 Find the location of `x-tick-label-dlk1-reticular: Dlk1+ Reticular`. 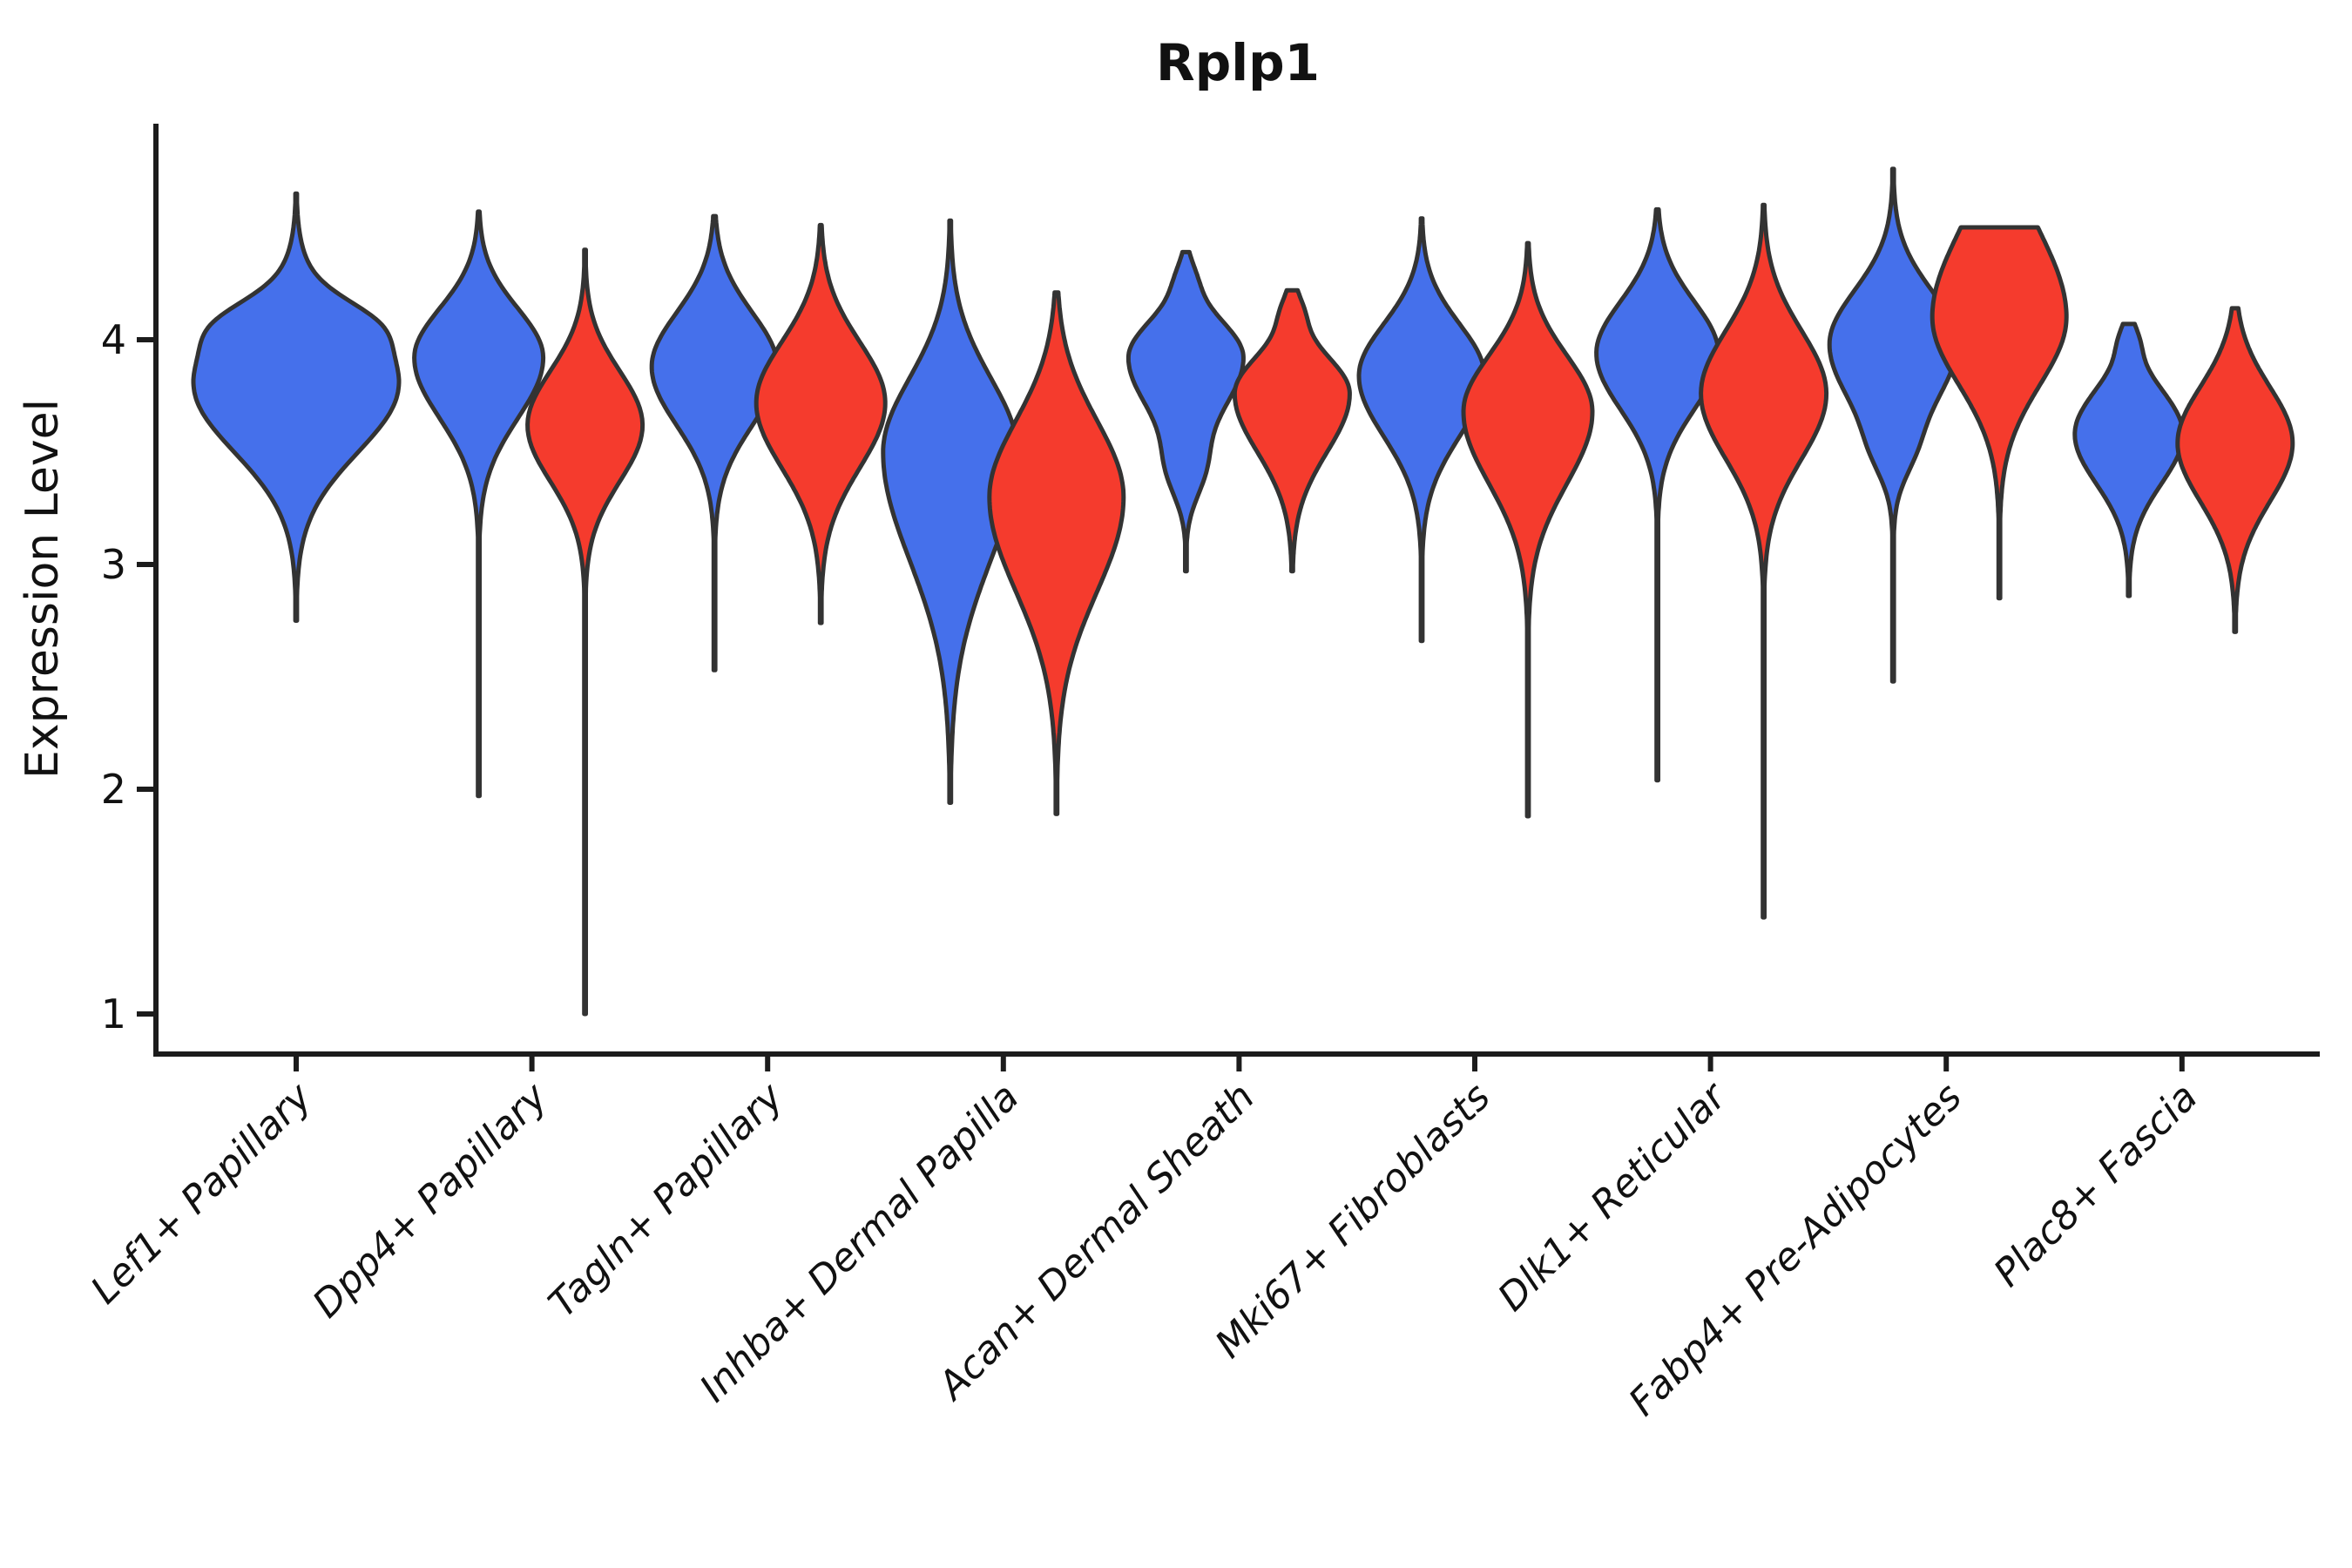

x-tick-label-dlk1-reticular: Dlk1+ Reticular is located at coordinates (1613, 1196).